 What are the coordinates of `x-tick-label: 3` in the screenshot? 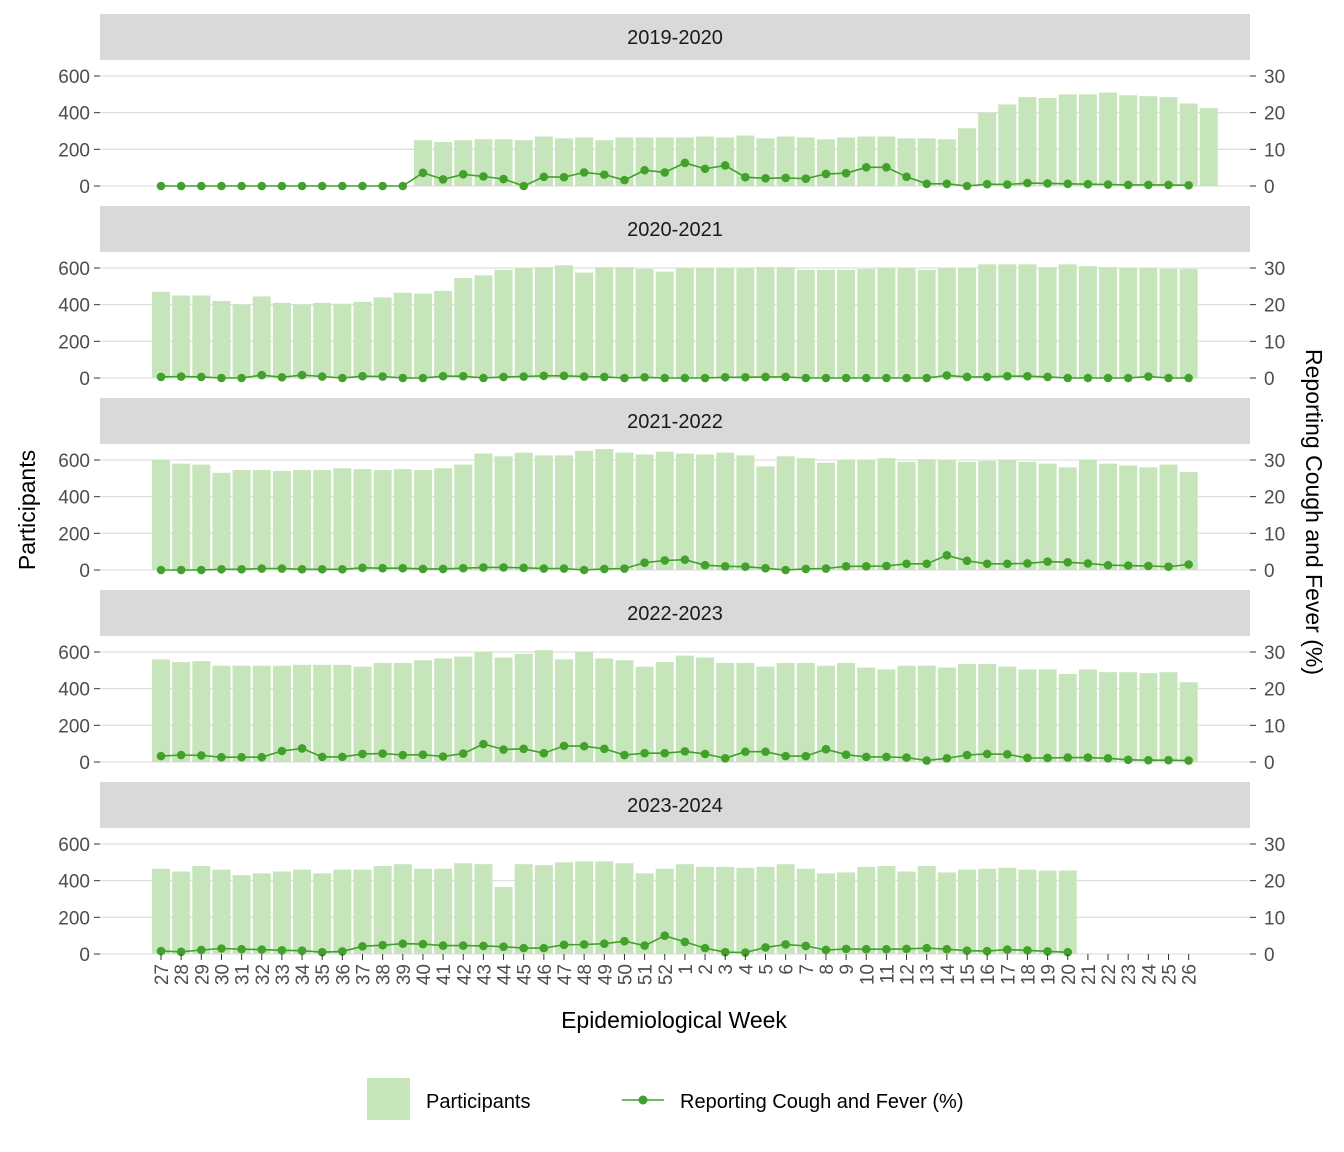 It's located at (726, 969).